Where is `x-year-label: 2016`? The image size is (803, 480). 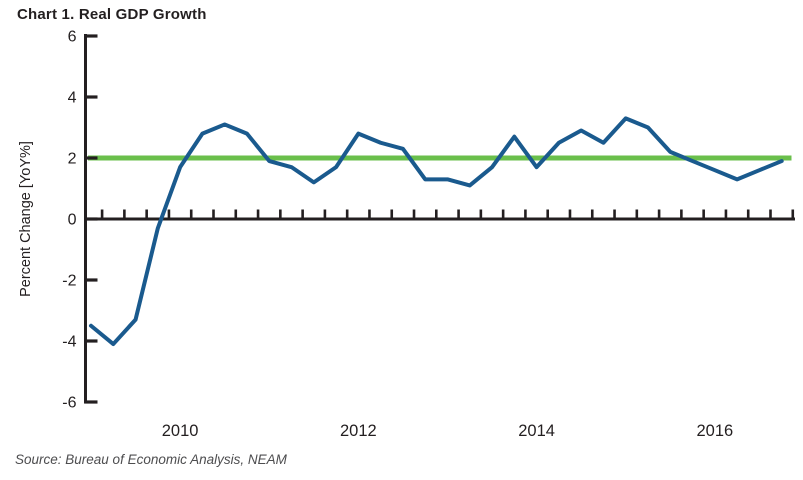
x-year-label: 2016 is located at coordinates (714, 431).